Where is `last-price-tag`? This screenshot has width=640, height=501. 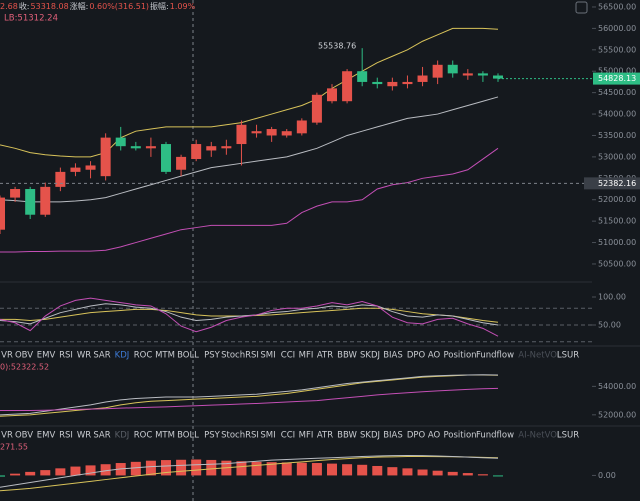
last-price-tag is located at coordinates (616, 78).